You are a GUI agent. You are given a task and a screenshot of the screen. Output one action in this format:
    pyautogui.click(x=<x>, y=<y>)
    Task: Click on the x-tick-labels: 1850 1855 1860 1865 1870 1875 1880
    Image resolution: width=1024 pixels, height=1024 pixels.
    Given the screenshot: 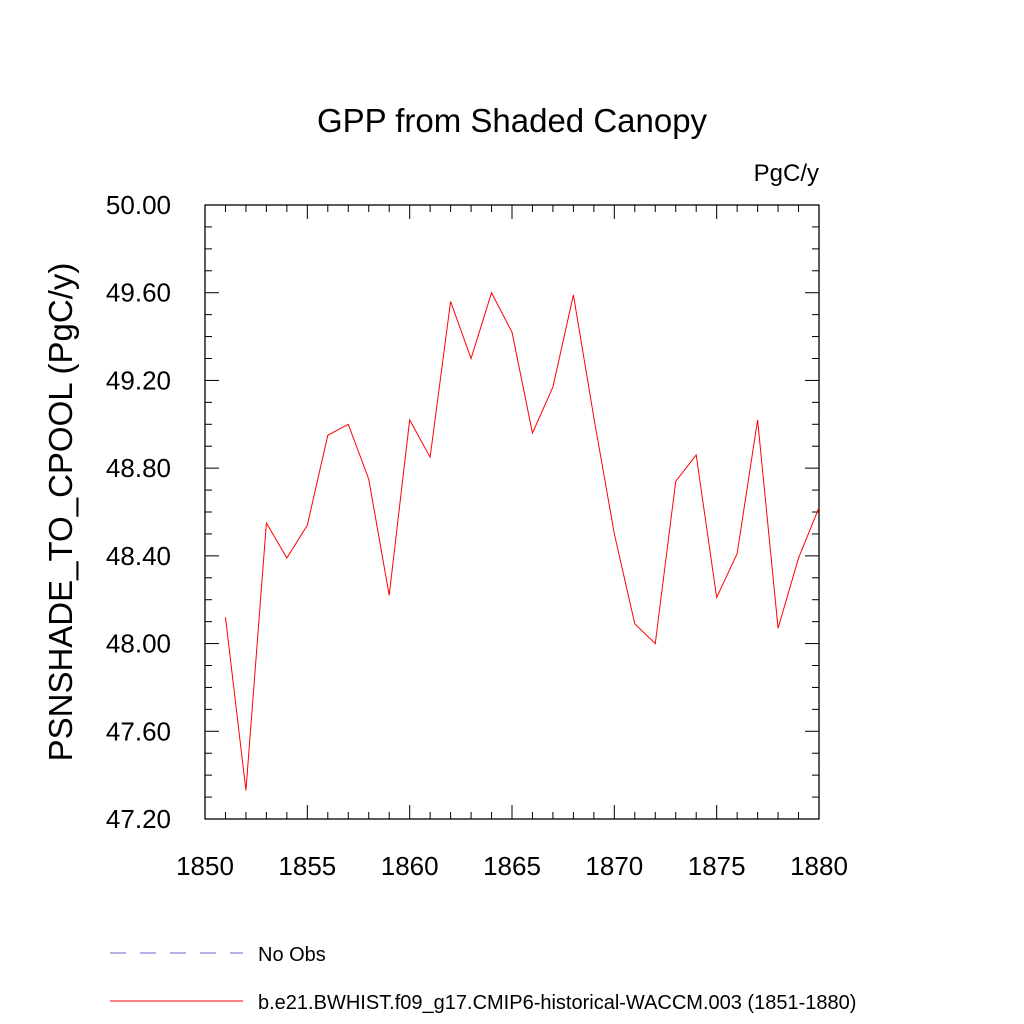 What is the action you would take?
    pyautogui.click(x=512, y=866)
    